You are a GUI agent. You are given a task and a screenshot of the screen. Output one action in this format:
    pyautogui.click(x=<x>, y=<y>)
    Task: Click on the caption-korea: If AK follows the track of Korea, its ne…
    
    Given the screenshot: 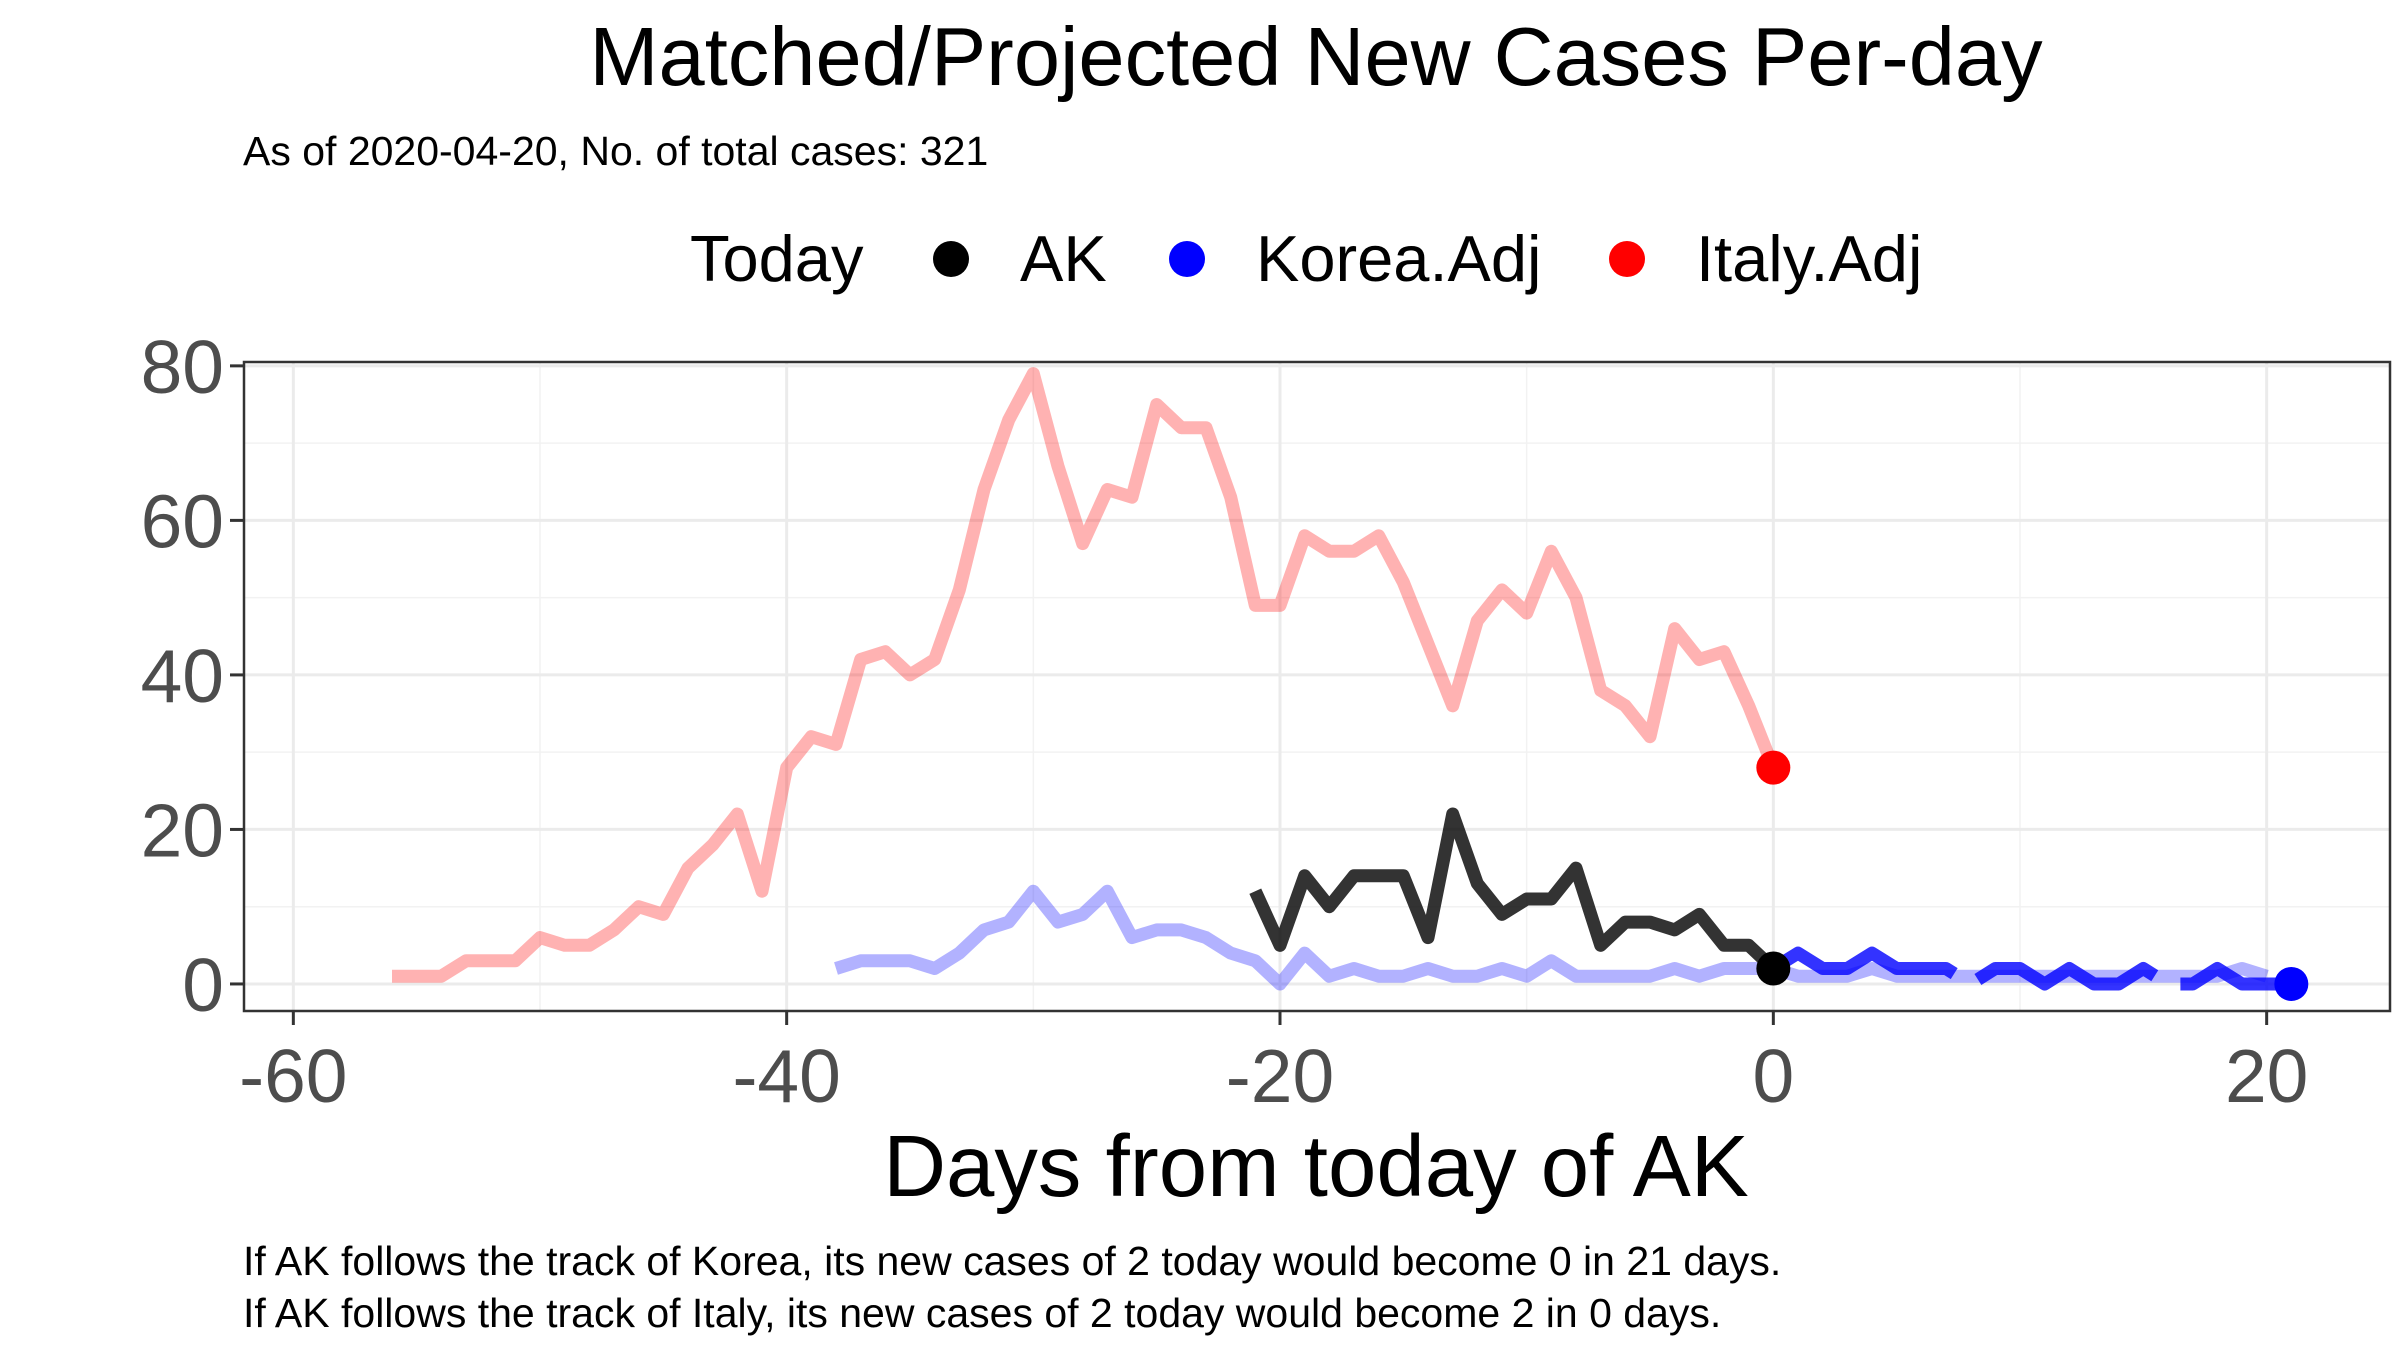 What is the action you would take?
    pyautogui.click(x=1012, y=1261)
    